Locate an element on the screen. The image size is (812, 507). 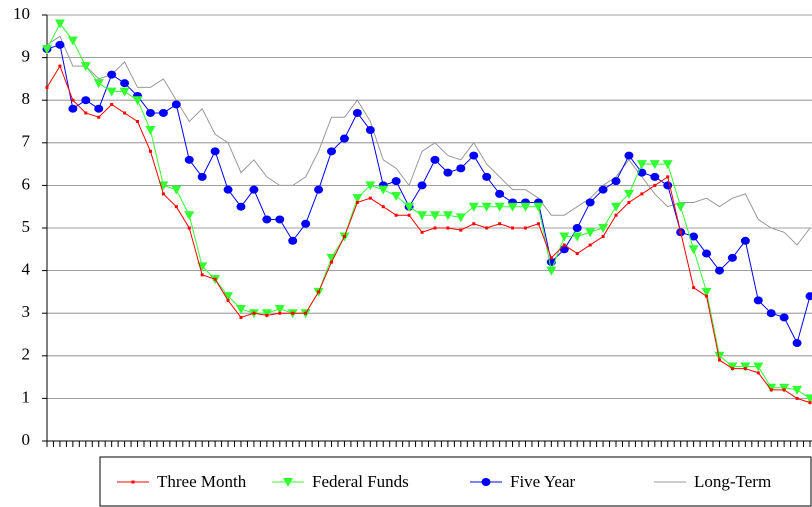
legend-label: Five Year is located at coordinates (543, 481).